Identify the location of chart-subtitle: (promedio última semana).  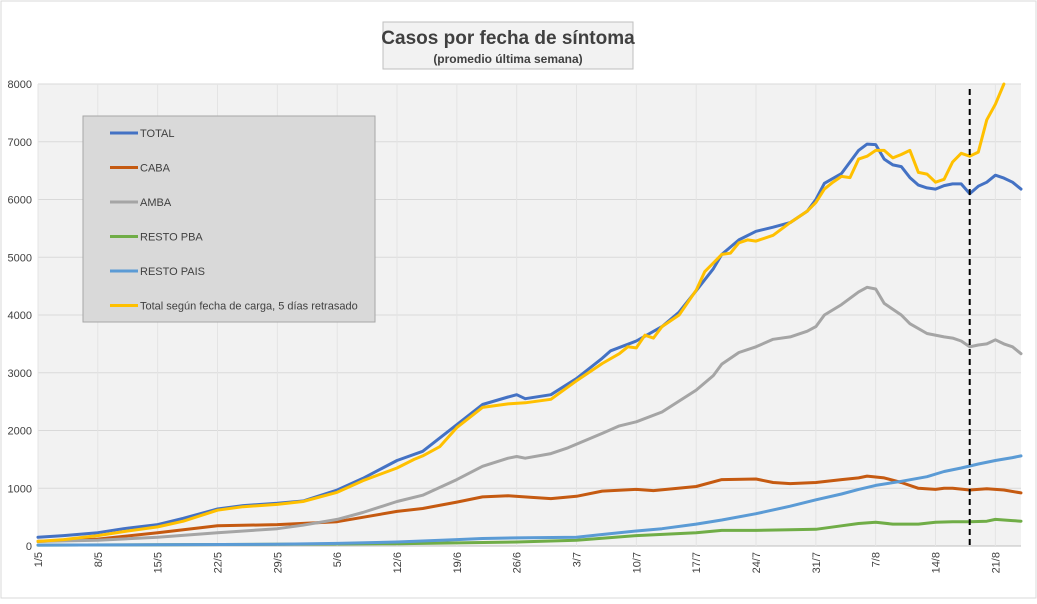
(507, 59).